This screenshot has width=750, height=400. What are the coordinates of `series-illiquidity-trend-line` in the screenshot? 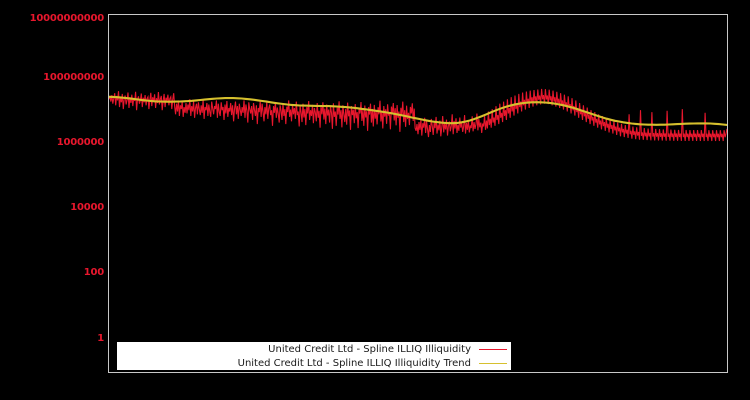 It's located at (418, 110).